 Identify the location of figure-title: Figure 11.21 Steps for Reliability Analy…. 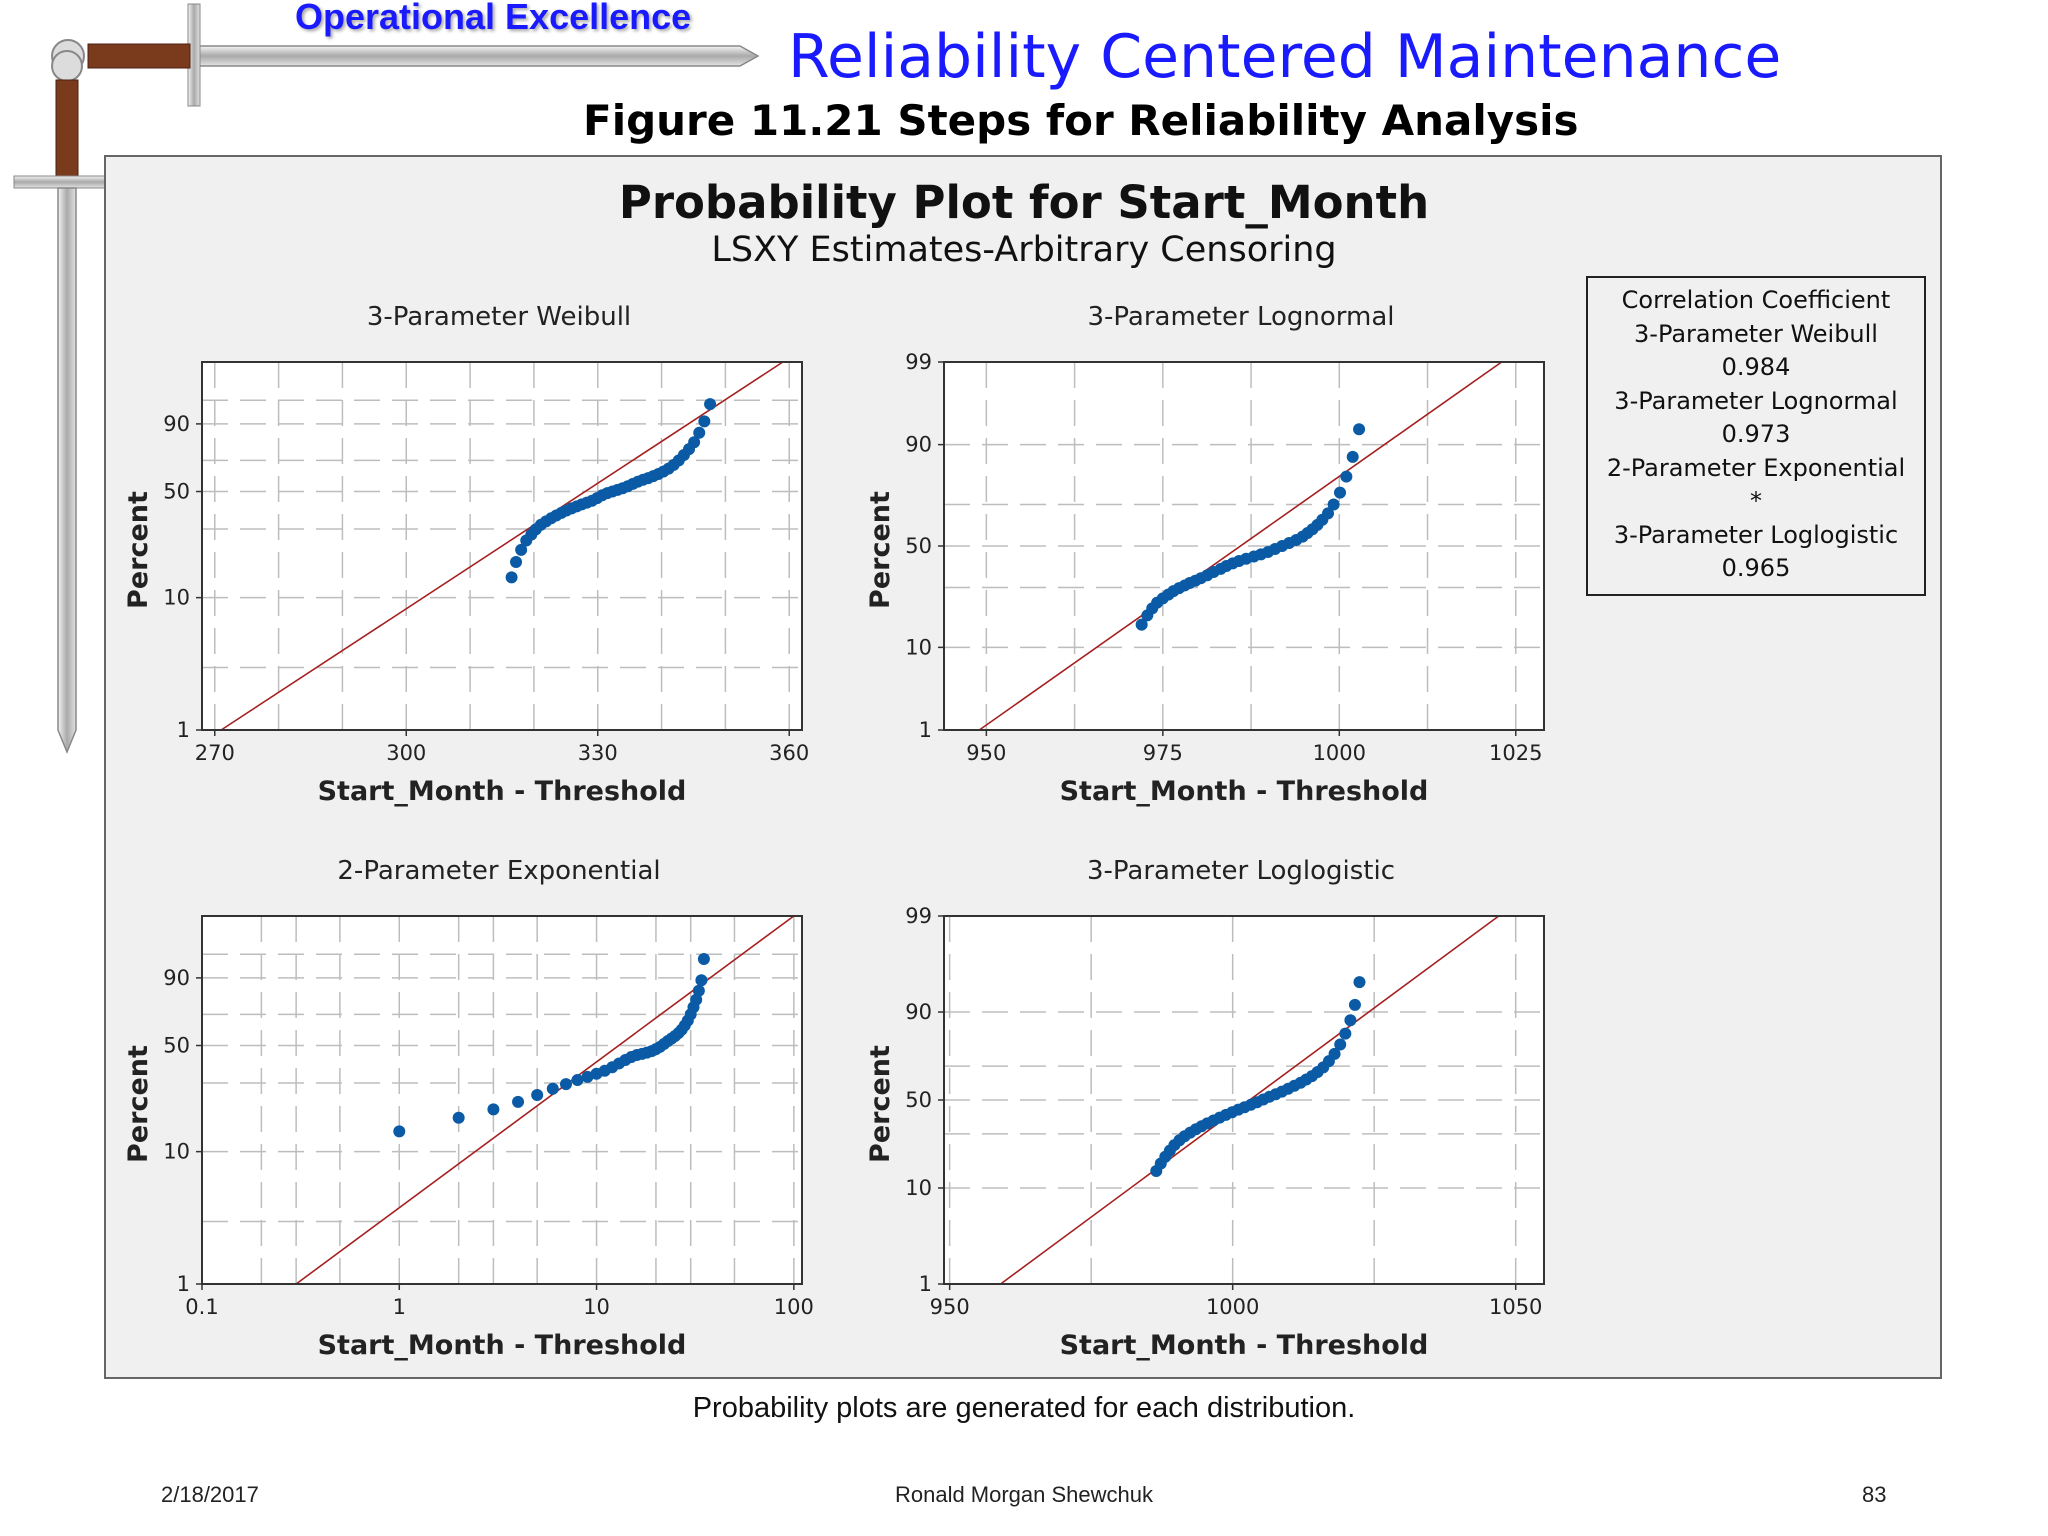
(1081, 120).